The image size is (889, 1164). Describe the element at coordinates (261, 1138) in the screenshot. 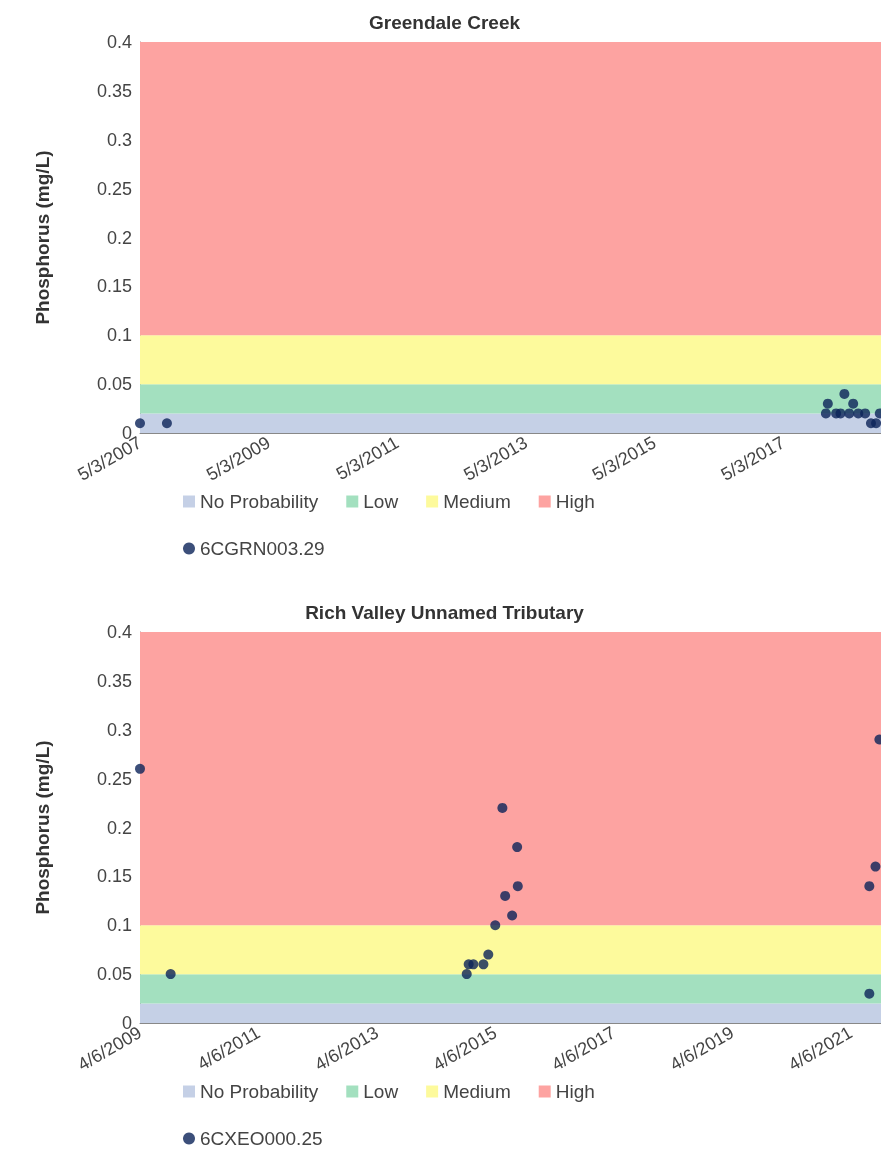

I see `legend-label: 6CXEO000.25` at that location.